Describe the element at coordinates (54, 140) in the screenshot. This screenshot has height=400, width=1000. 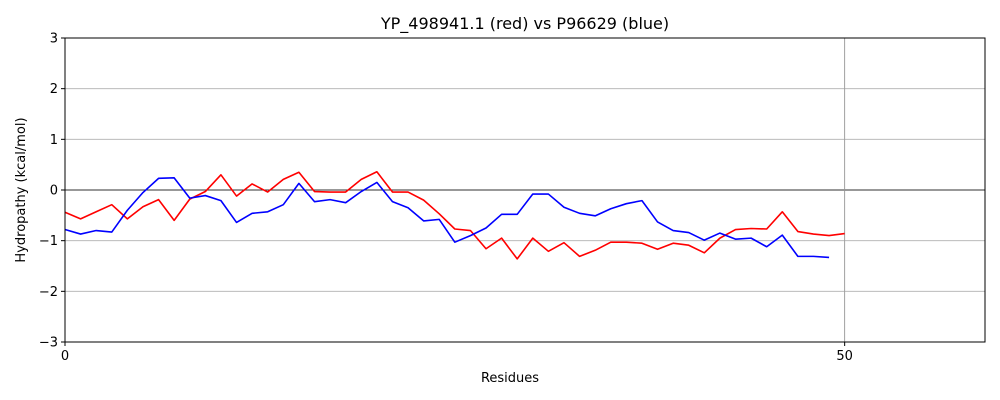
I see `y-tick-label: 1` at that location.